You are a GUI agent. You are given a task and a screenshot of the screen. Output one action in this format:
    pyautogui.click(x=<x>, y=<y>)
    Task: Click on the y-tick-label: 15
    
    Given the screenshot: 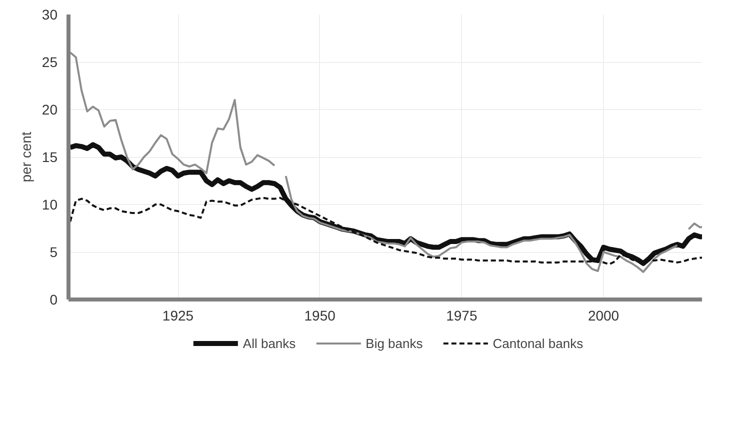 What is the action you would take?
    pyautogui.click(x=50, y=157)
    